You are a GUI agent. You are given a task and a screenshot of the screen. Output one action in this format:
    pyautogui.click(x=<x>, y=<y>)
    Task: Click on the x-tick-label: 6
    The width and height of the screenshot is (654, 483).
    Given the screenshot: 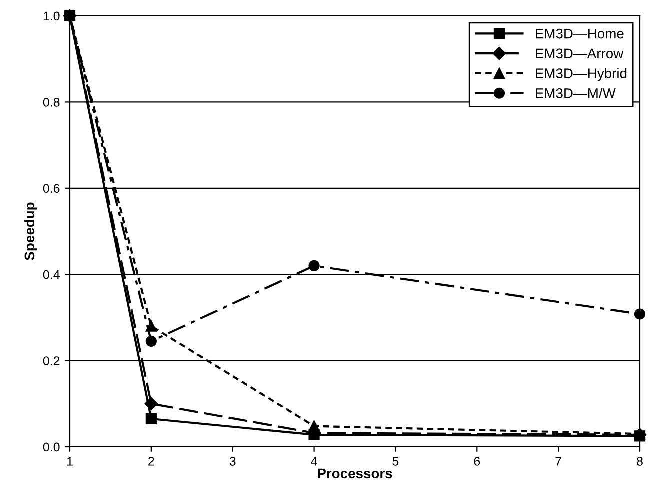 What is the action you would take?
    pyautogui.click(x=477, y=461)
    